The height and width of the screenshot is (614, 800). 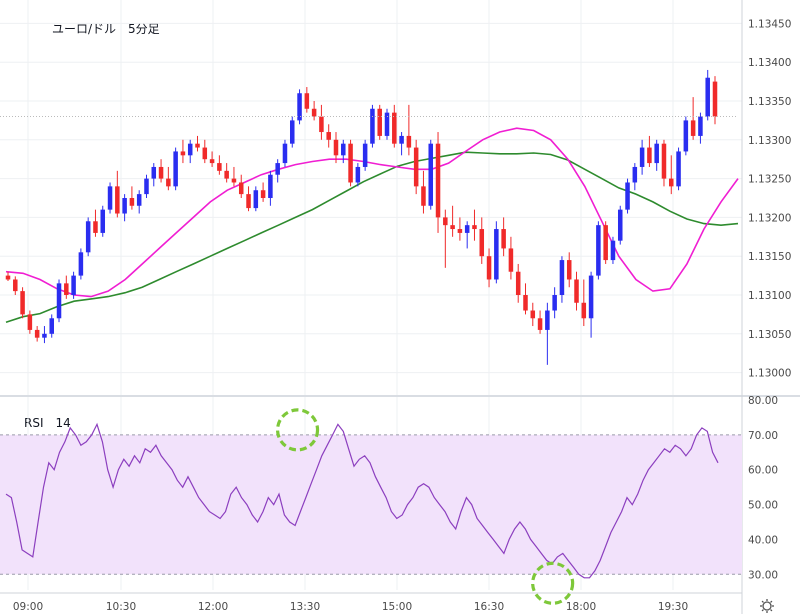 What do you see at coordinates (673, 607) in the screenshot?
I see `time-tick-label: 19:30` at bounding box center [673, 607].